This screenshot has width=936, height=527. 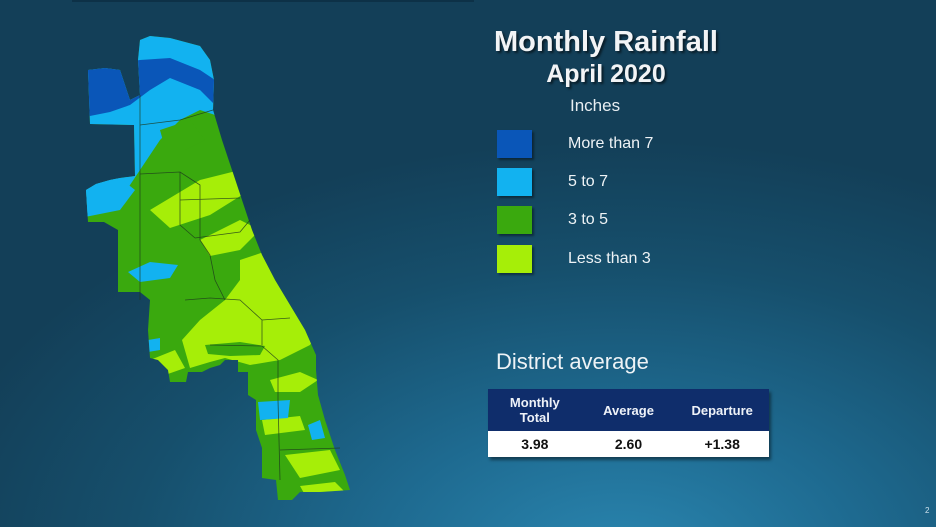 I want to click on legend-label: More than 7, so click(x=611, y=143).